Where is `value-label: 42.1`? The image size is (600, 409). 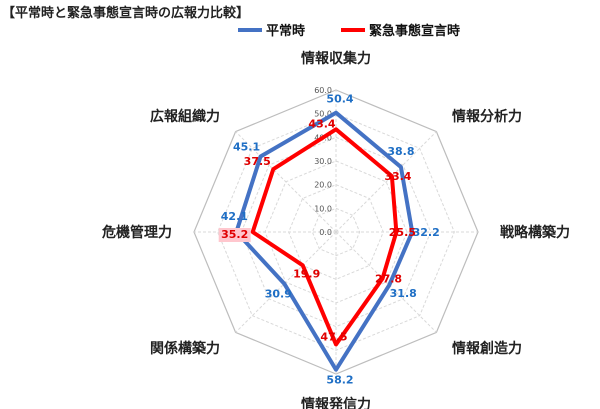
value-label: 42.1 is located at coordinates (234, 216).